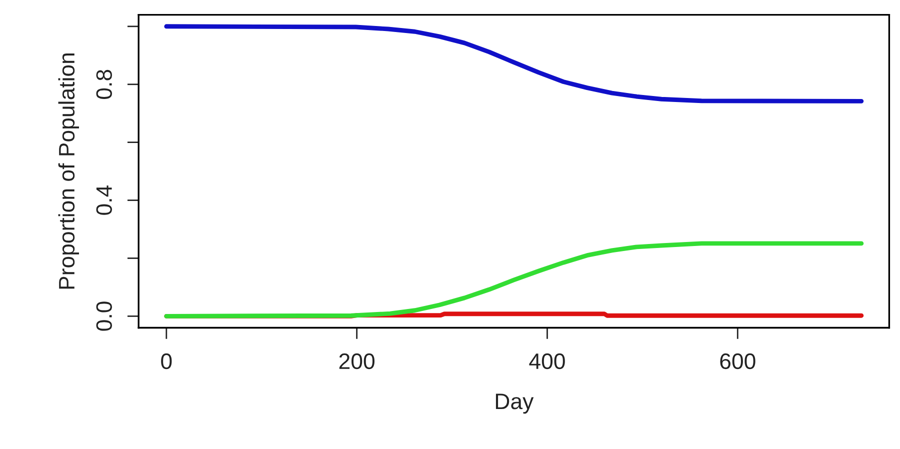 The width and height of the screenshot is (900, 449). I want to click on x-tick-label: 0, so click(166, 361).